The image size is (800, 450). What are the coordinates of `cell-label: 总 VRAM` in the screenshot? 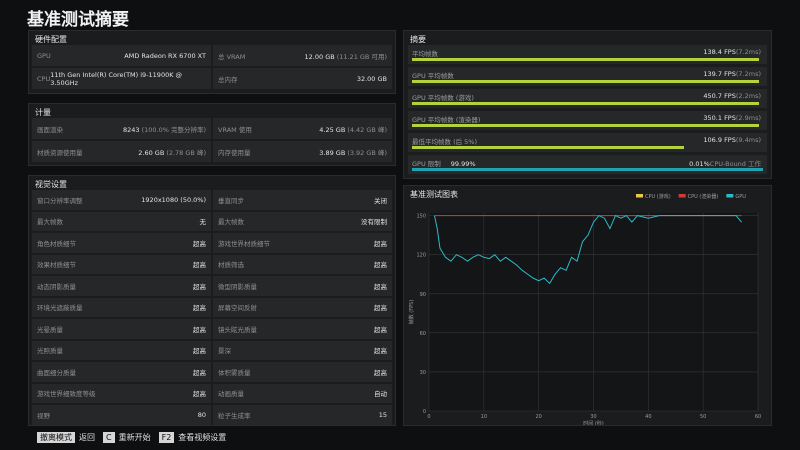 It's located at (232, 56).